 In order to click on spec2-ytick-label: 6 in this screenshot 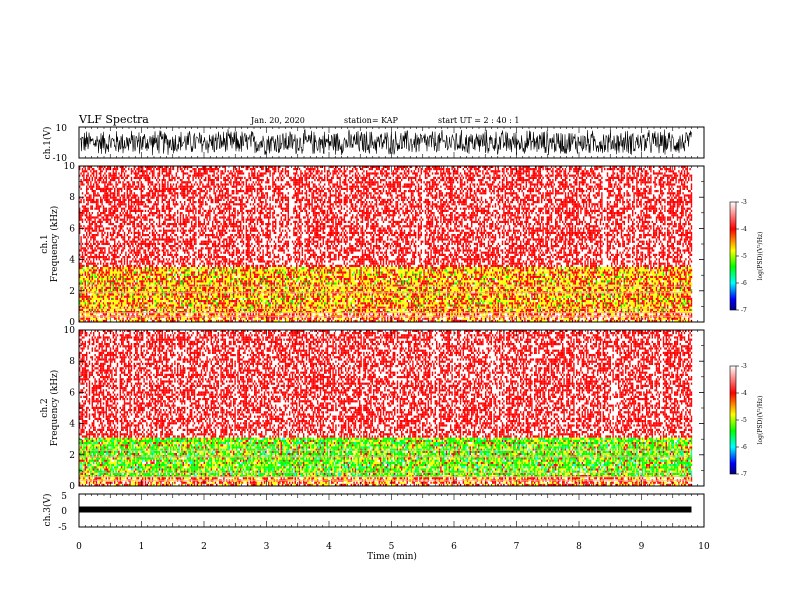, I will do `click(72, 393)`.